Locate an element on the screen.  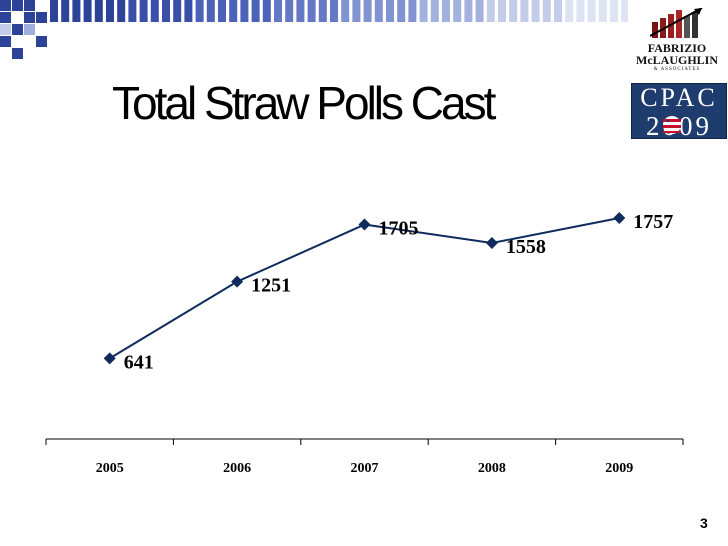
x-tick-label: 2005 is located at coordinates (110, 468).